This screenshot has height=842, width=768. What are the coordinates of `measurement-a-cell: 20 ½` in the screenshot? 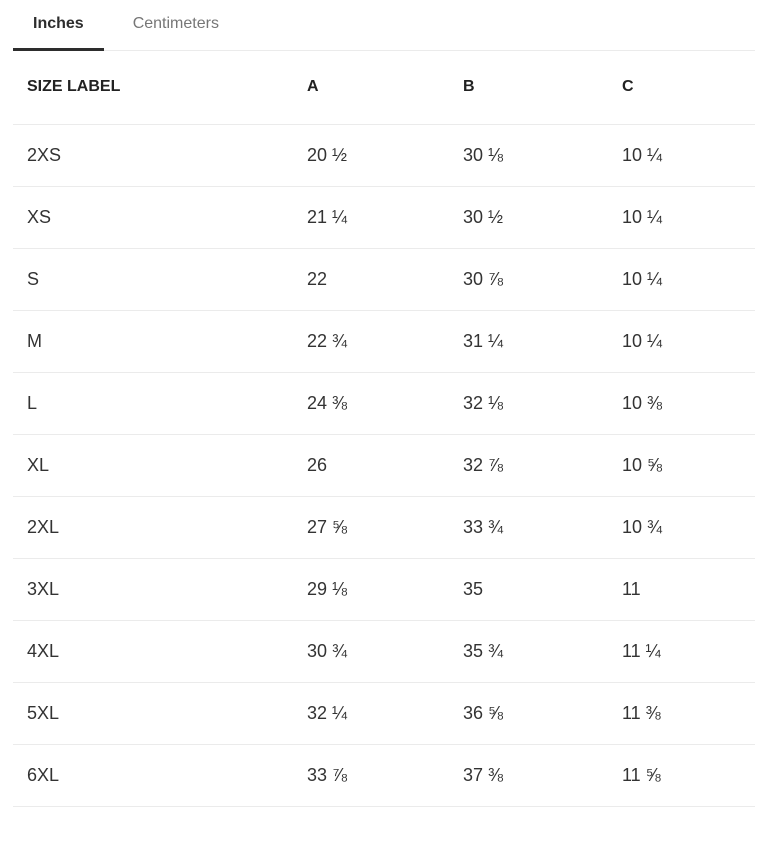 It's located at (385, 155).